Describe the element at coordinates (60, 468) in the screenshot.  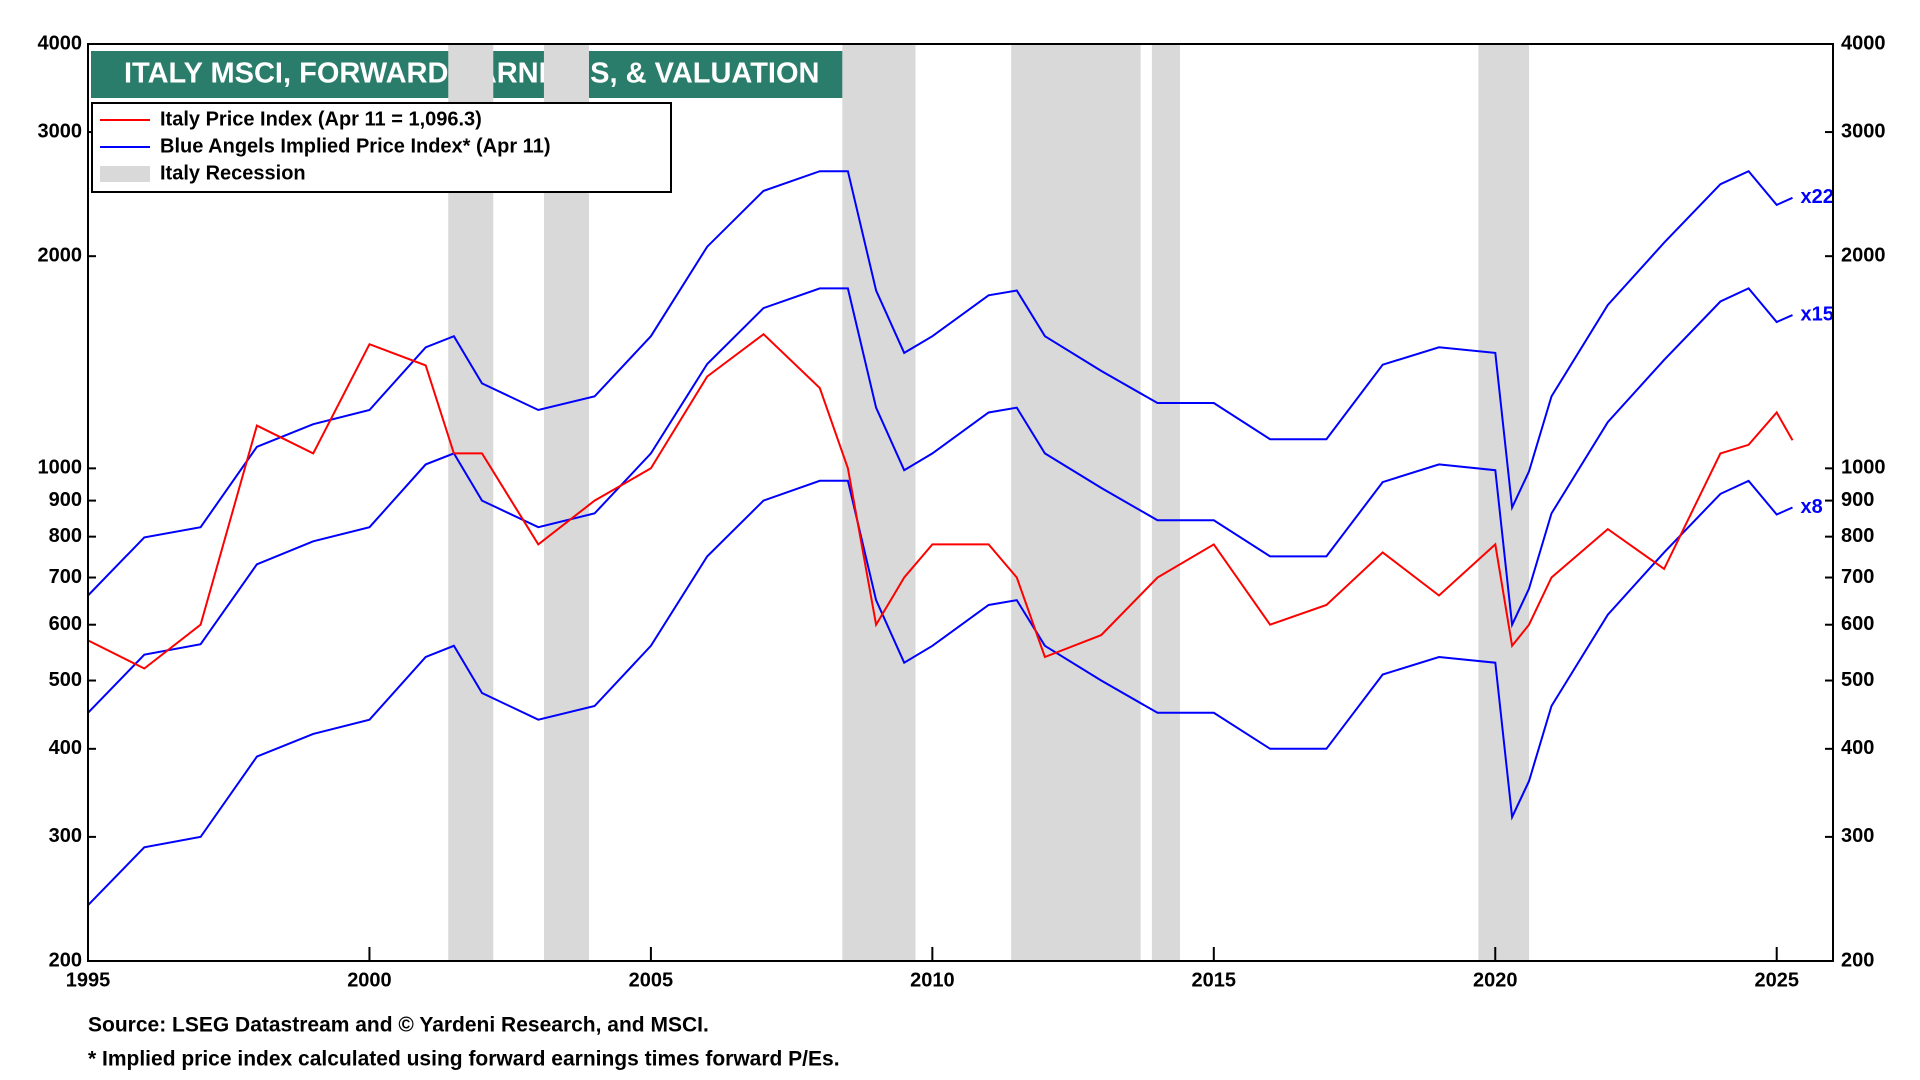
I see `y-tick-label: 1000` at that location.